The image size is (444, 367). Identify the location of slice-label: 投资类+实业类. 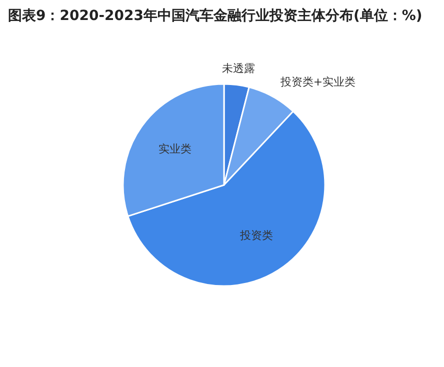
(317, 81).